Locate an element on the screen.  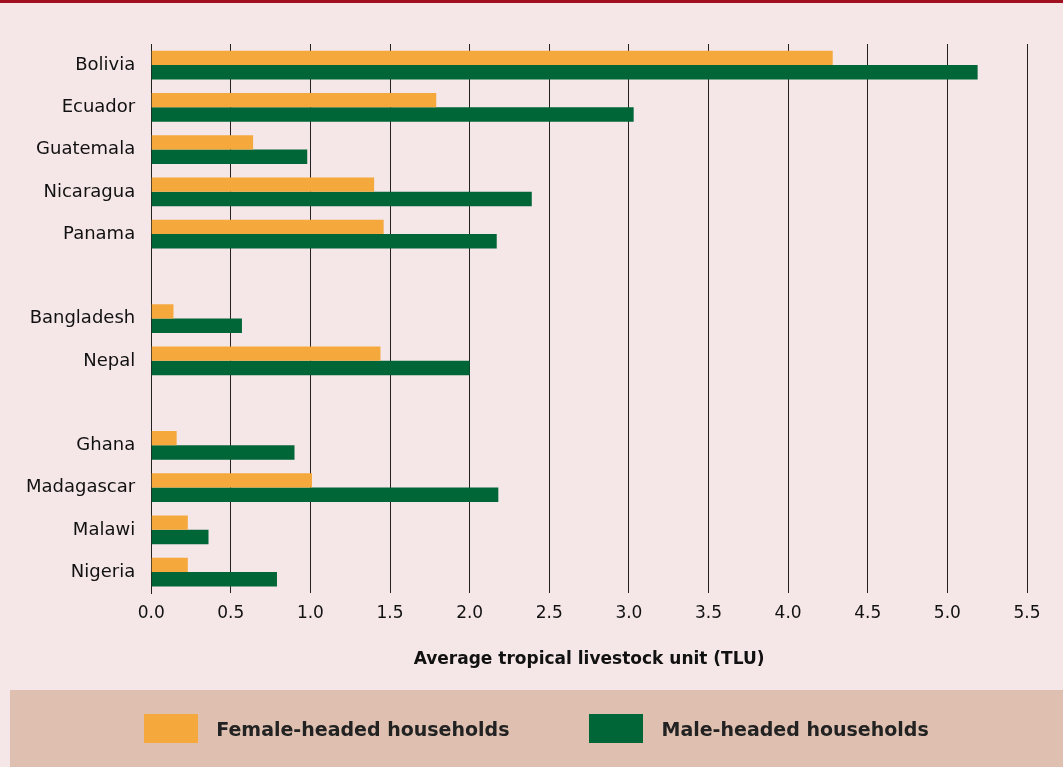
y-tick-label: Ghana is located at coordinates (106, 444).